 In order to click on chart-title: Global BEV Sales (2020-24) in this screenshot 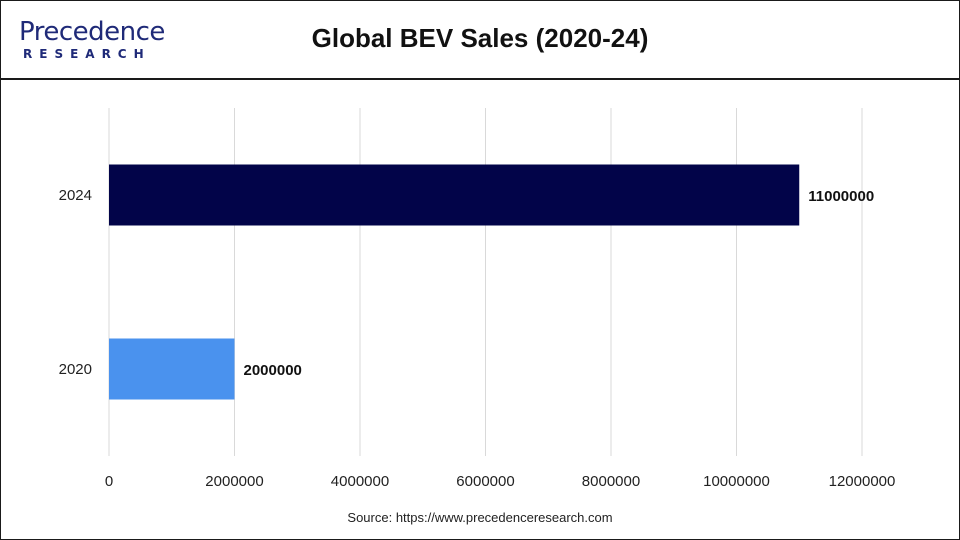, I will do `click(480, 38)`.